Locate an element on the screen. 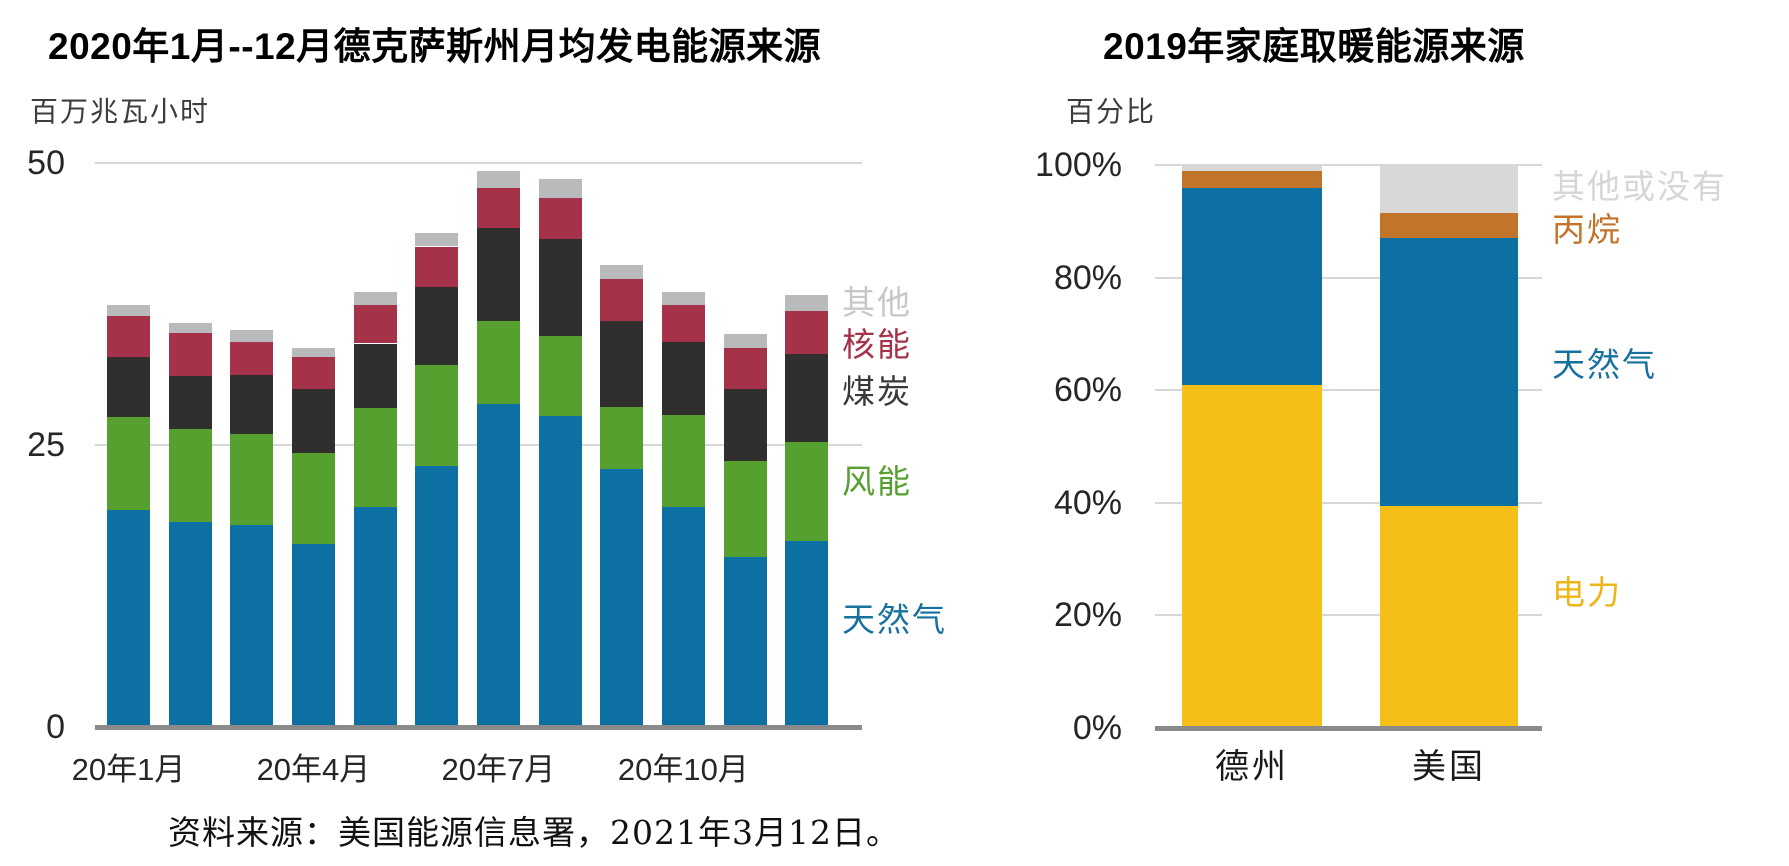 This screenshot has width=1789, height=866. x-tick-label: 20年1月 is located at coordinates (128, 769).